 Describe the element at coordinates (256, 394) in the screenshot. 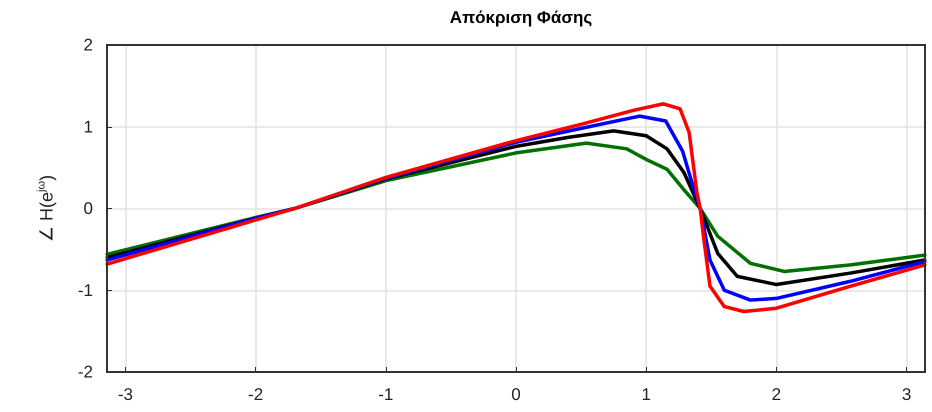

I see `x-tick-label: -2` at that location.